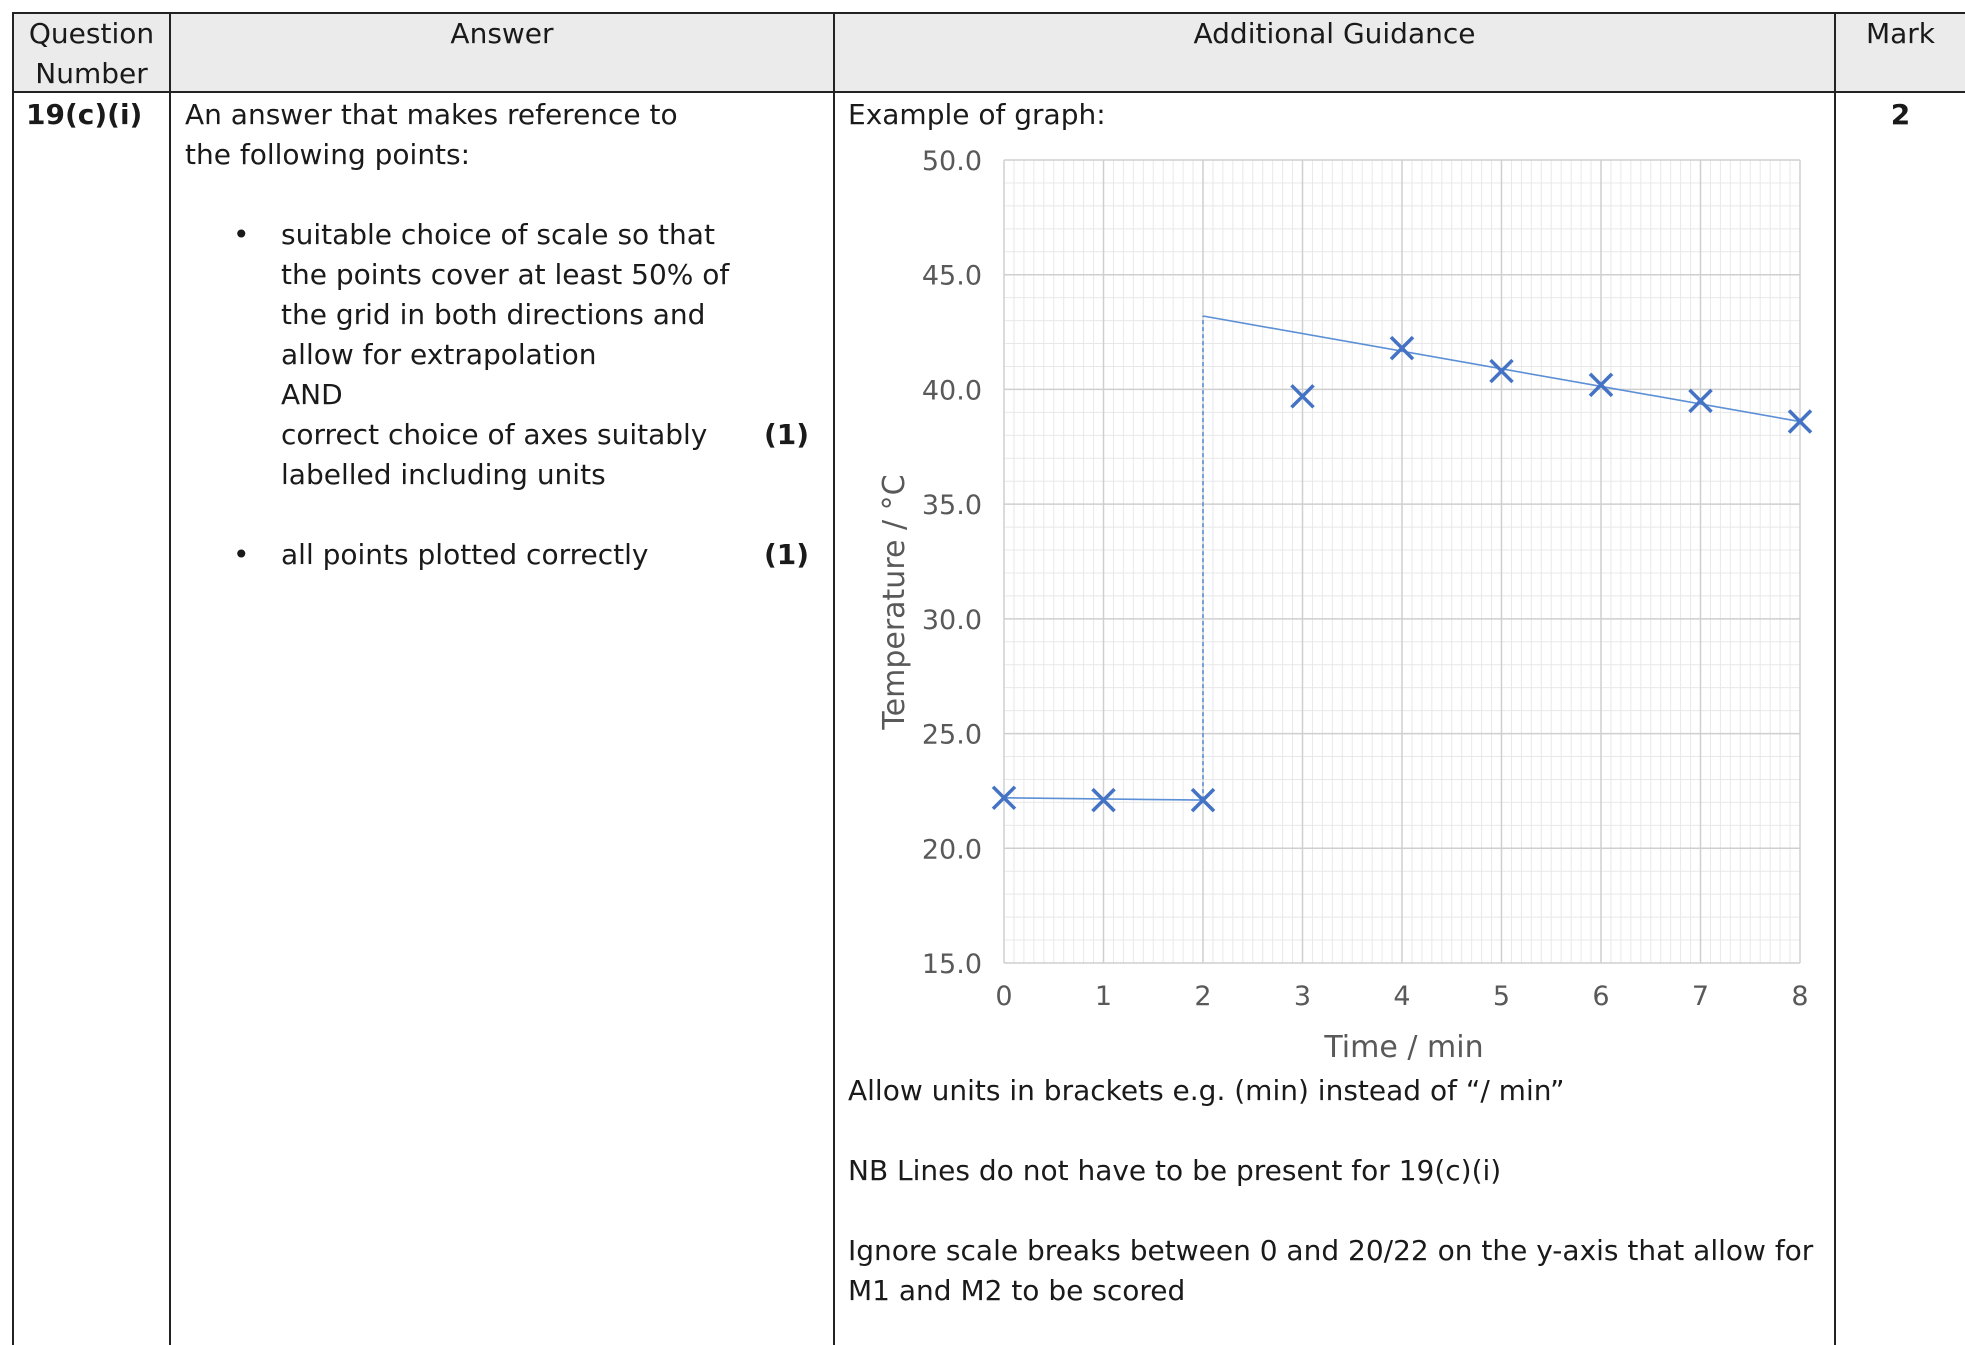 This screenshot has width=1965, height=1345. Describe the element at coordinates (952, 849) in the screenshot. I see `y-tick-label: 20.0` at that location.